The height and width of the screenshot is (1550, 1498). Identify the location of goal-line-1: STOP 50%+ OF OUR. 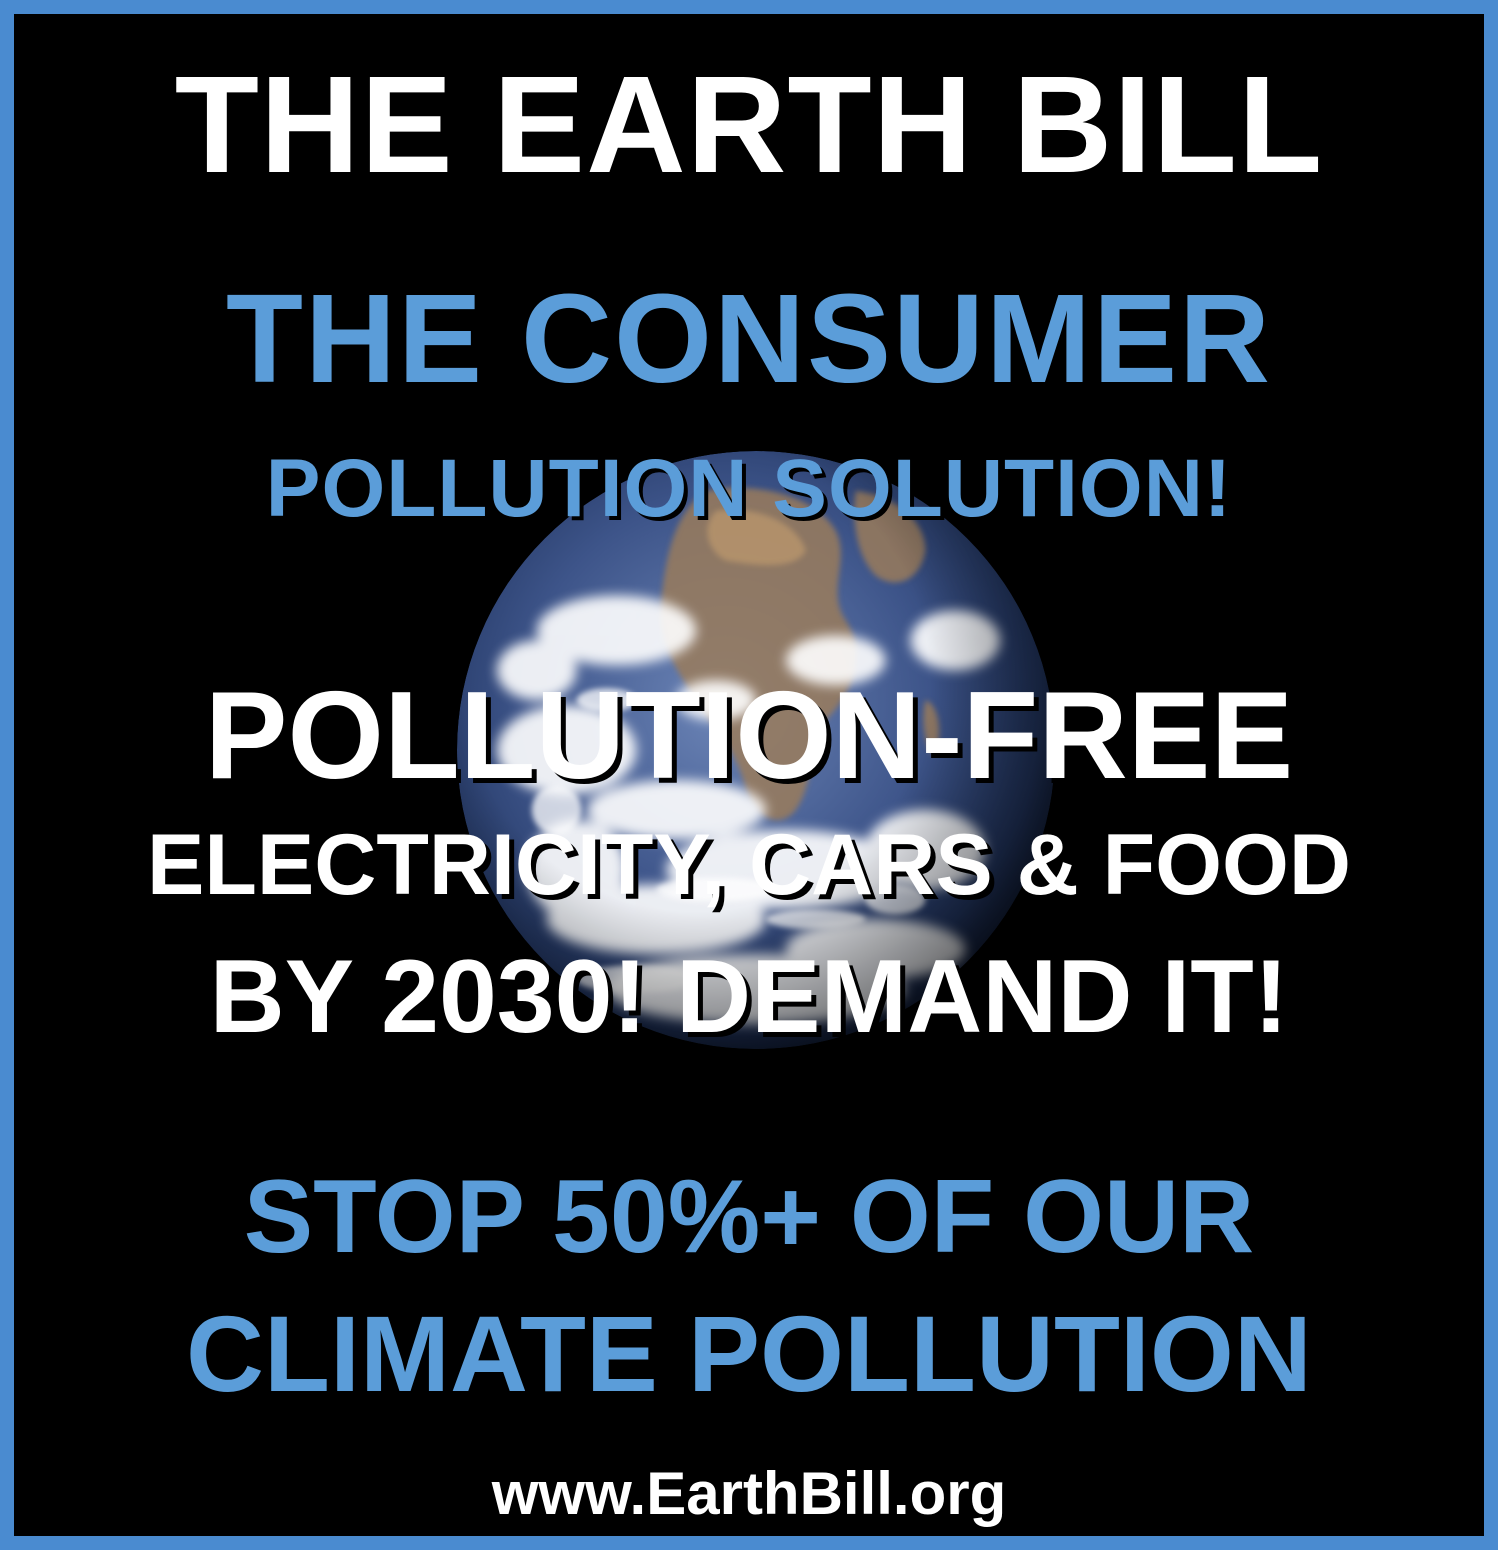
(749, 1217).